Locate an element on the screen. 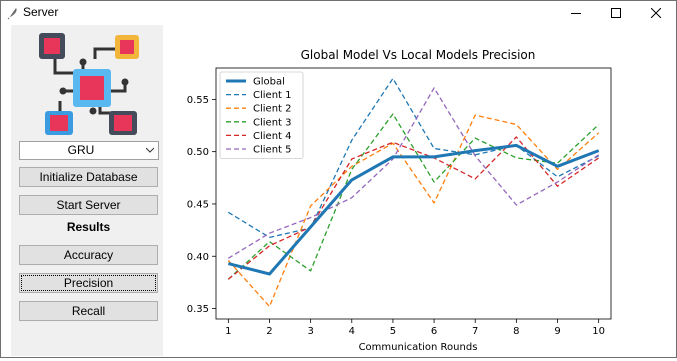 Image resolution: width=677 pixels, height=361 pixels. minimize-button is located at coordinates (576, 13).